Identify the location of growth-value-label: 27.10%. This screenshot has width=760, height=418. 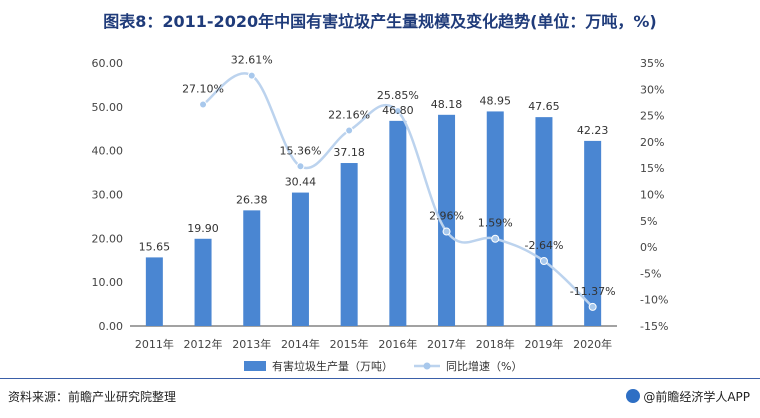
(203, 89).